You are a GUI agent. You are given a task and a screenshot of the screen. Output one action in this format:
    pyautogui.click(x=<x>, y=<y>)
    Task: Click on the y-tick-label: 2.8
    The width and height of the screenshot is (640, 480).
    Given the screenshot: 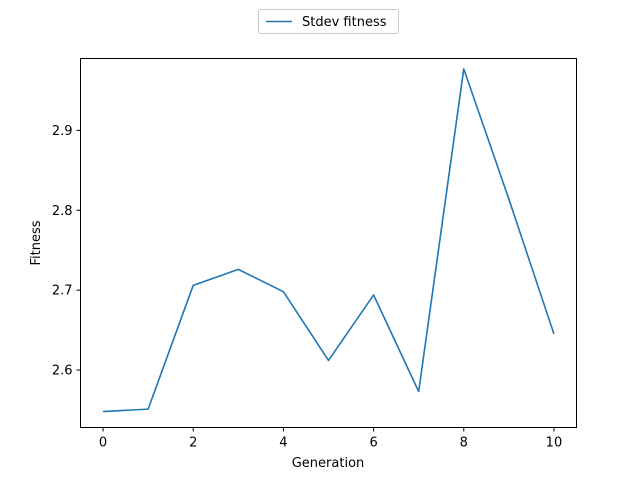 What is the action you would take?
    pyautogui.click(x=62, y=211)
    